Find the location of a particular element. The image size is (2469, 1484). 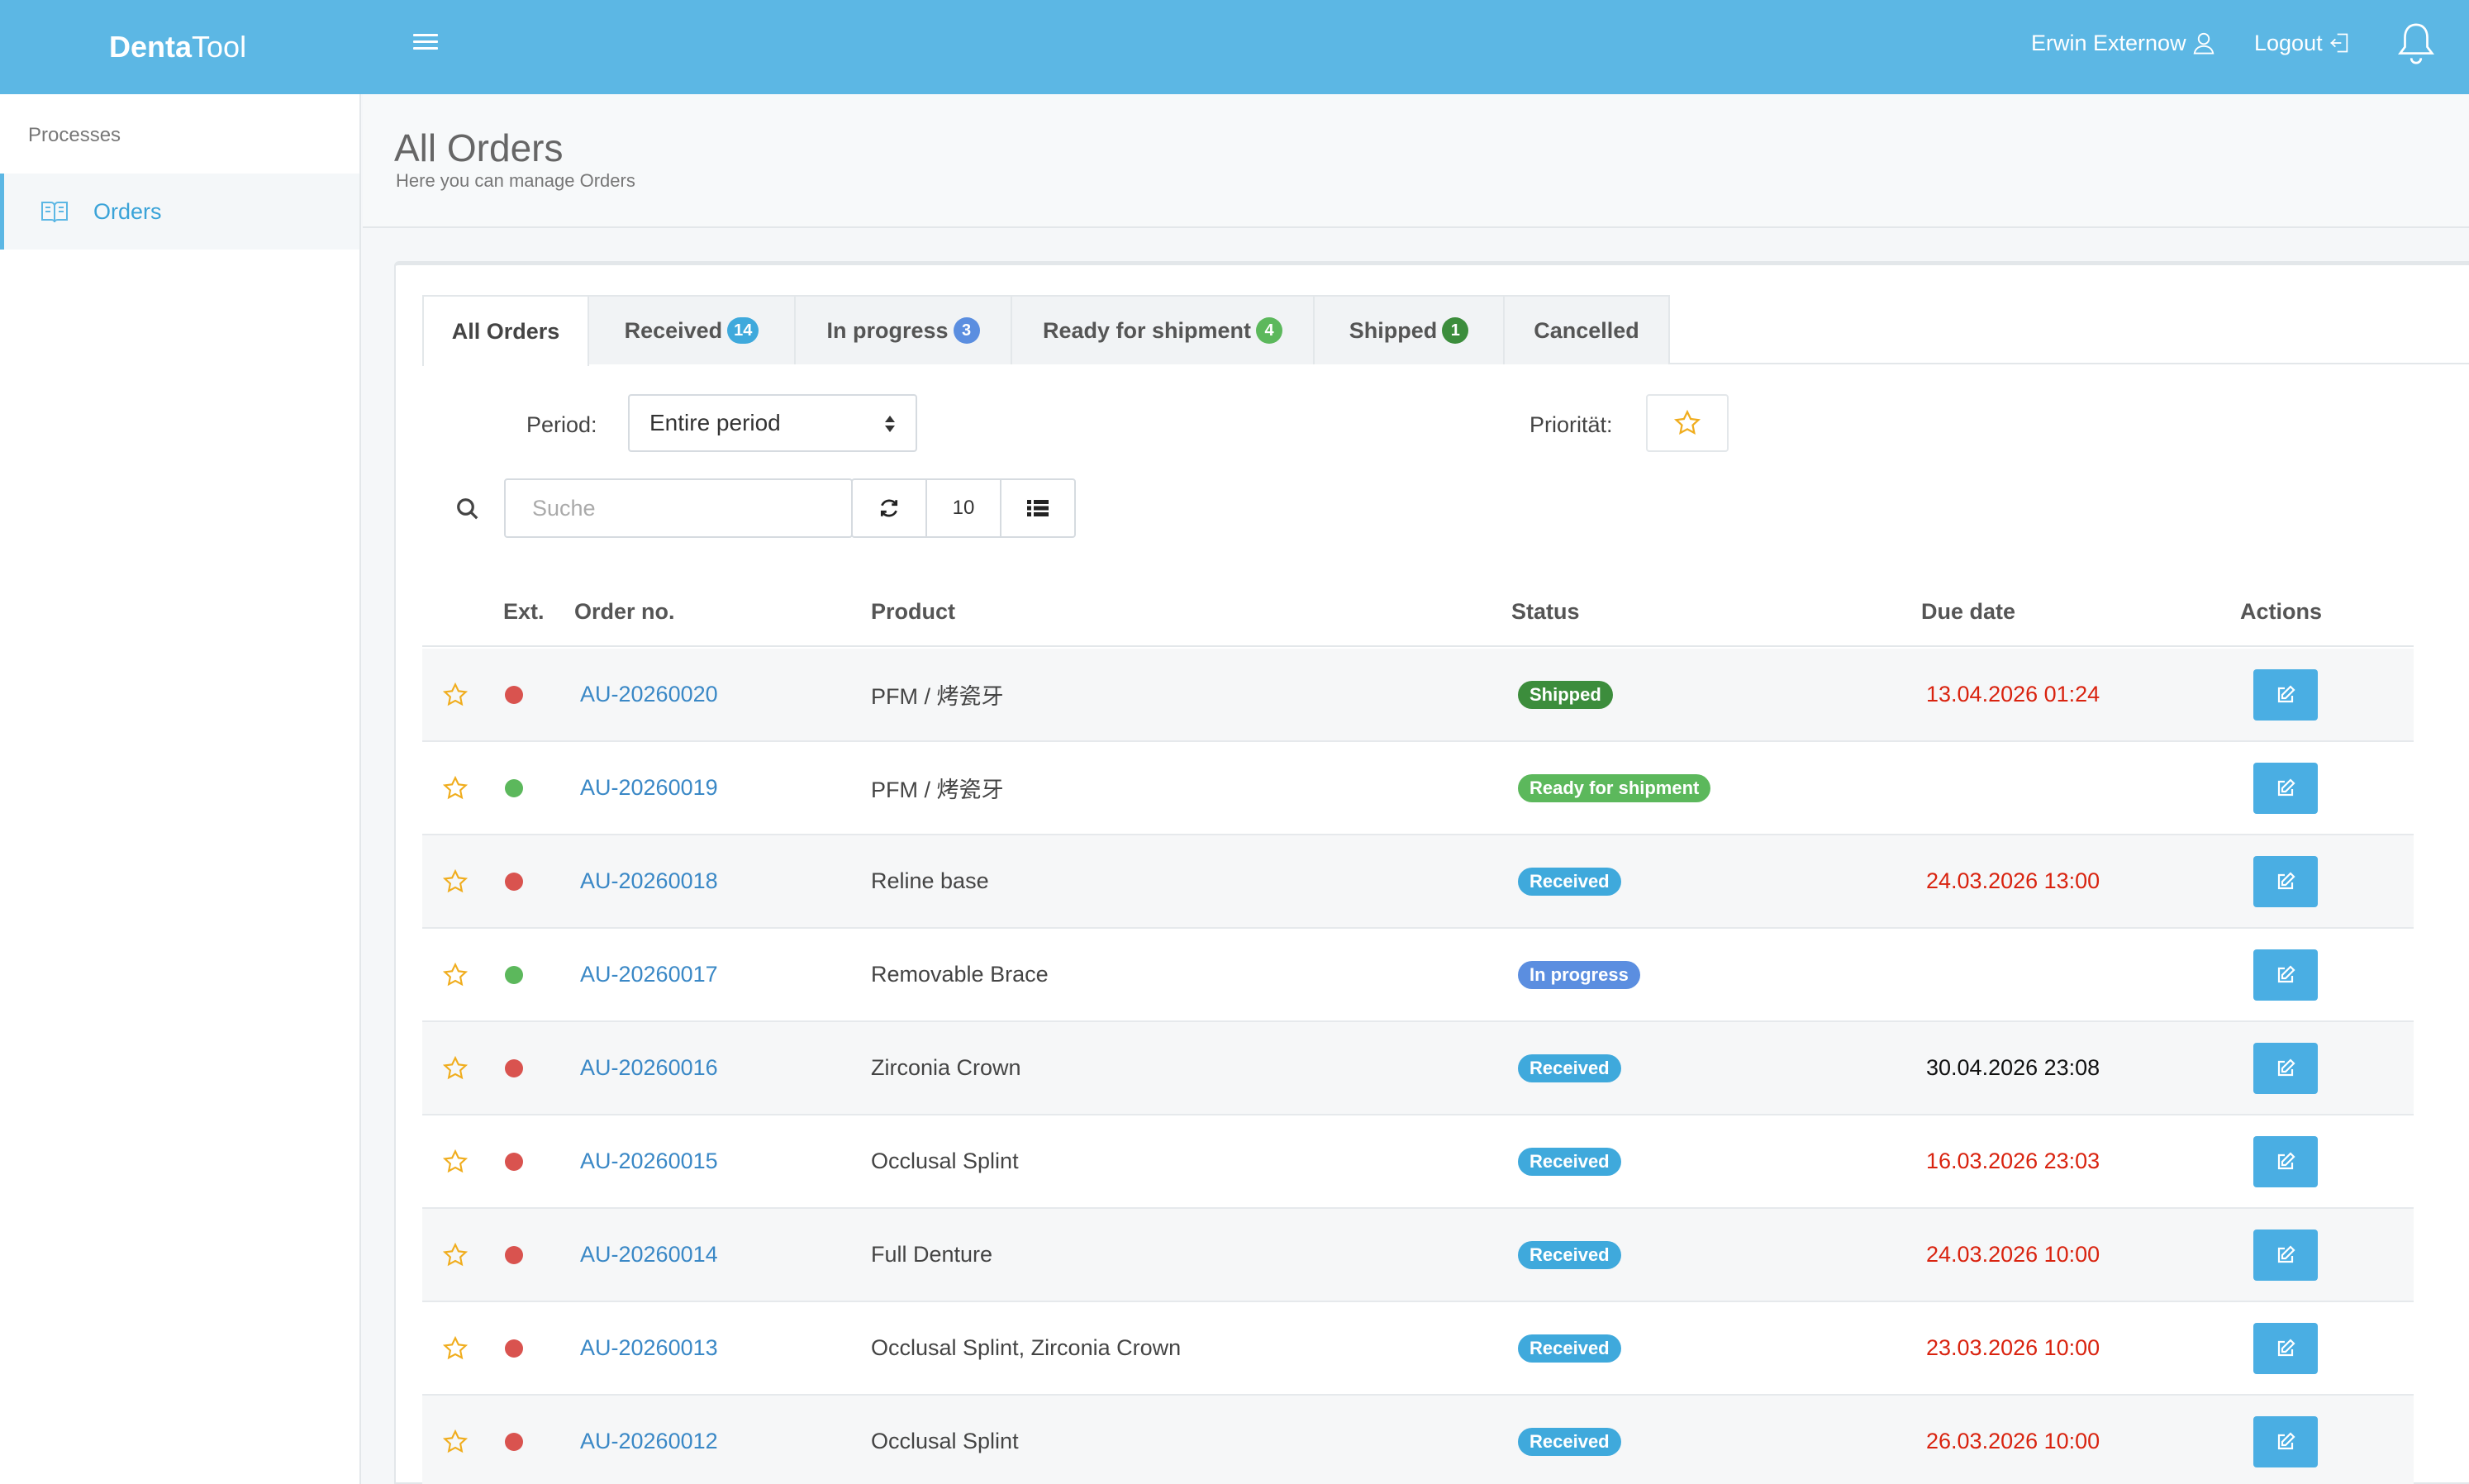

tab-in-progress: In progress 3 is located at coordinates (903, 329).